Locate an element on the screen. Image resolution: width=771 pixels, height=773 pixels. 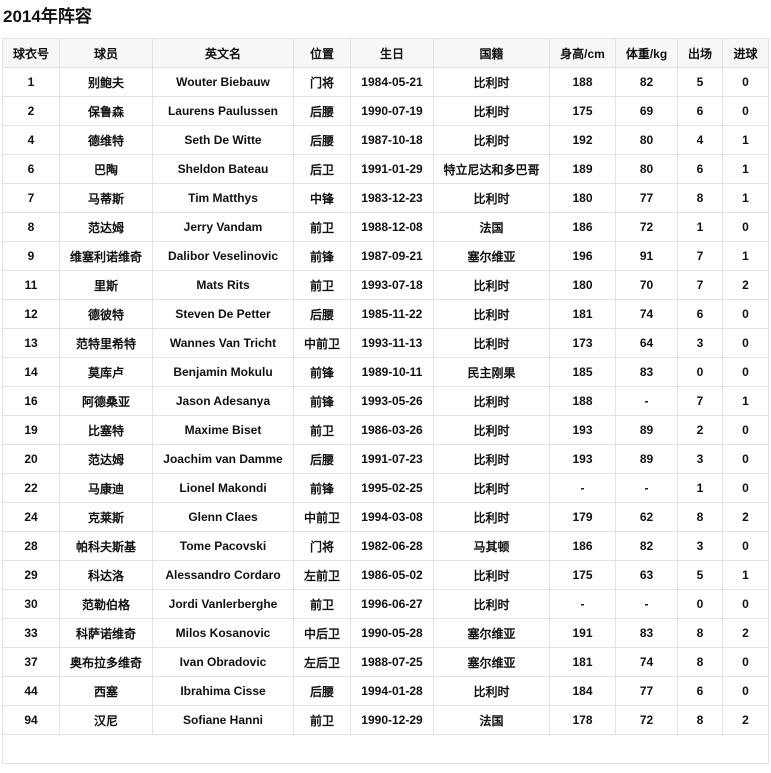
column-header-height: 身高/cm is located at coordinates (582, 53).